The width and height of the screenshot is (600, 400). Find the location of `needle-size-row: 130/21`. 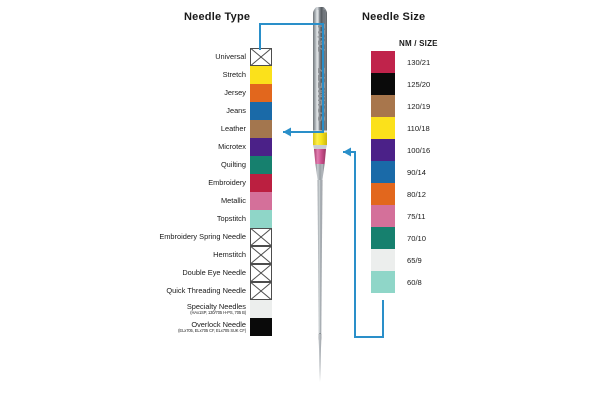

needle-size-row: 130/21 is located at coordinates (400, 62).